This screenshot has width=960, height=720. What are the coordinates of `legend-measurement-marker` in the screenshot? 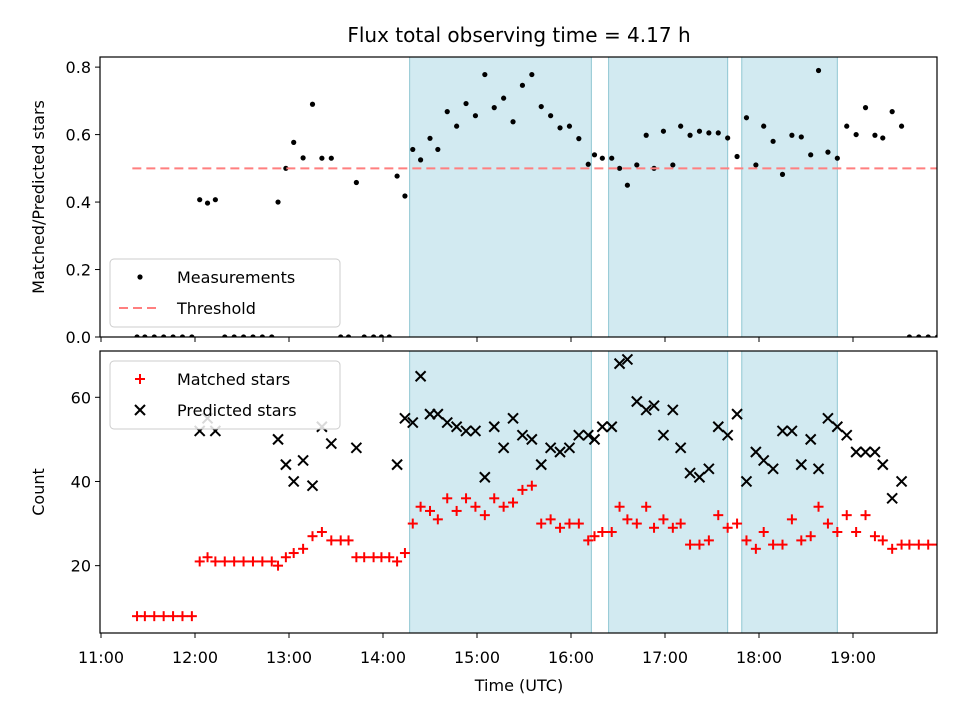 It's located at (140, 277).